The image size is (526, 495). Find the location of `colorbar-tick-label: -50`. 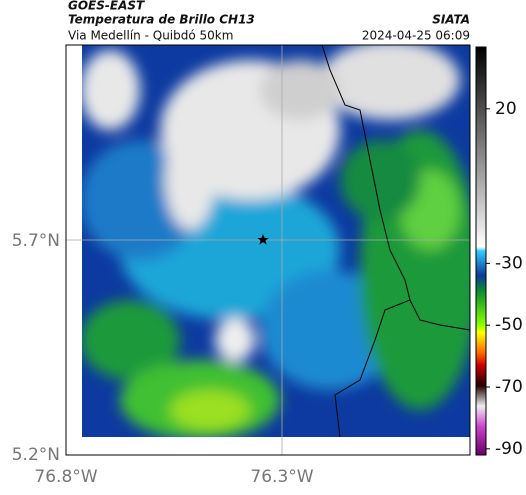

colorbar-tick-label: -50 is located at coordinates (509, 325).